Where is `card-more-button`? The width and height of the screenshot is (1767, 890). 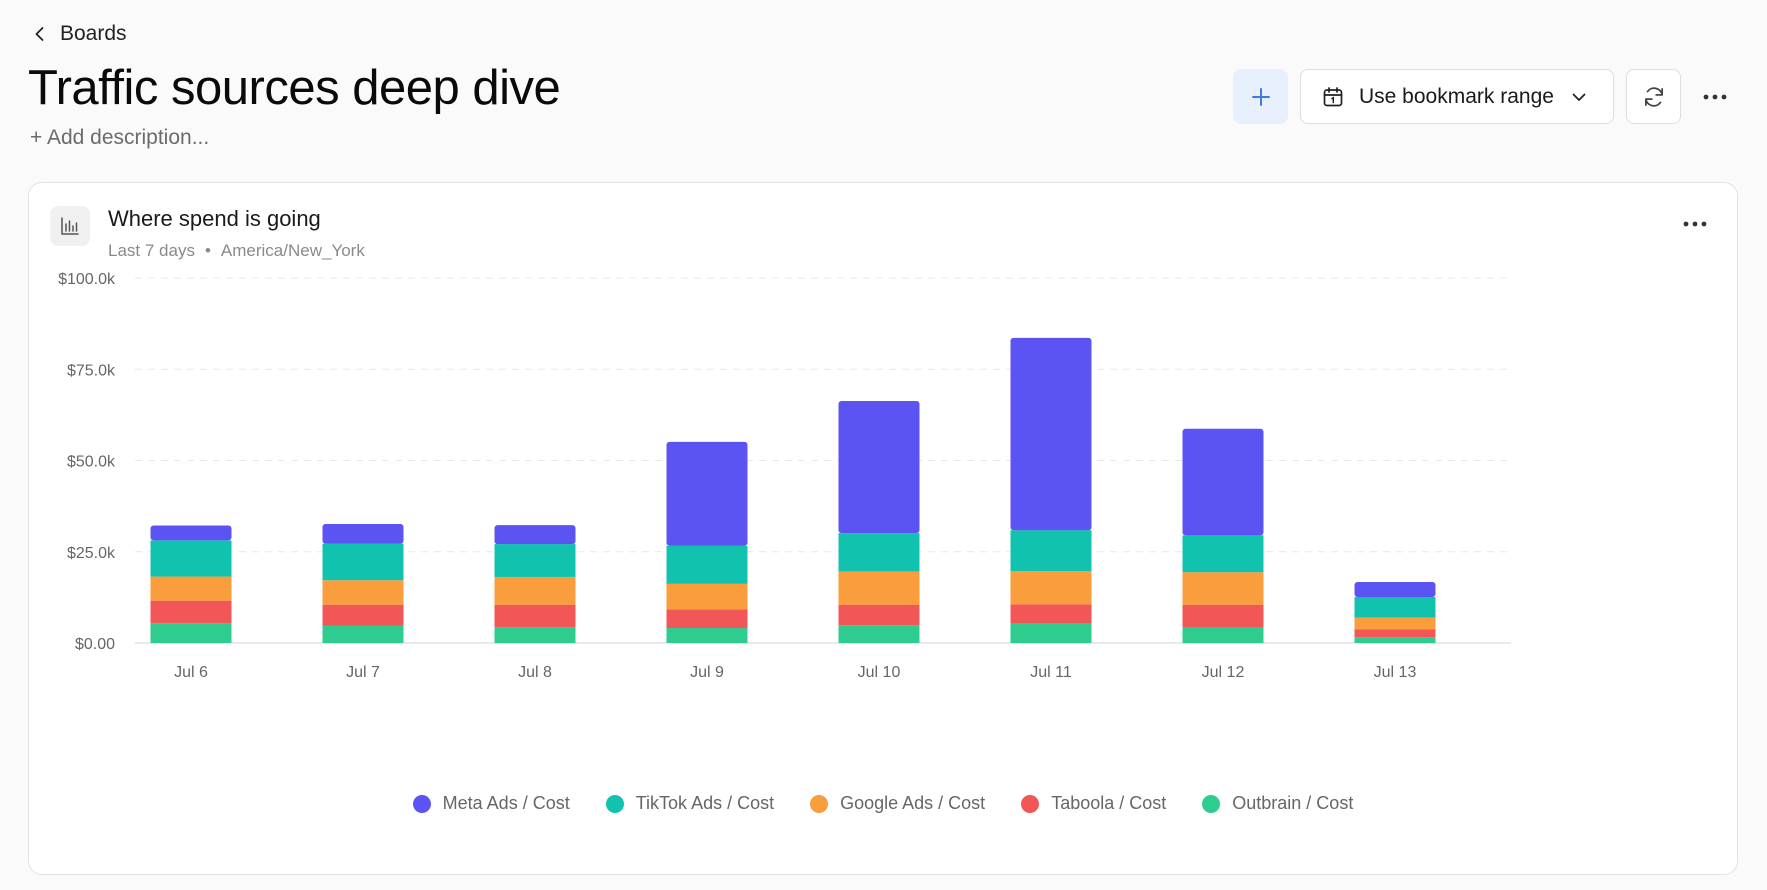 card-more-button is located at coordinates (1695, 224).